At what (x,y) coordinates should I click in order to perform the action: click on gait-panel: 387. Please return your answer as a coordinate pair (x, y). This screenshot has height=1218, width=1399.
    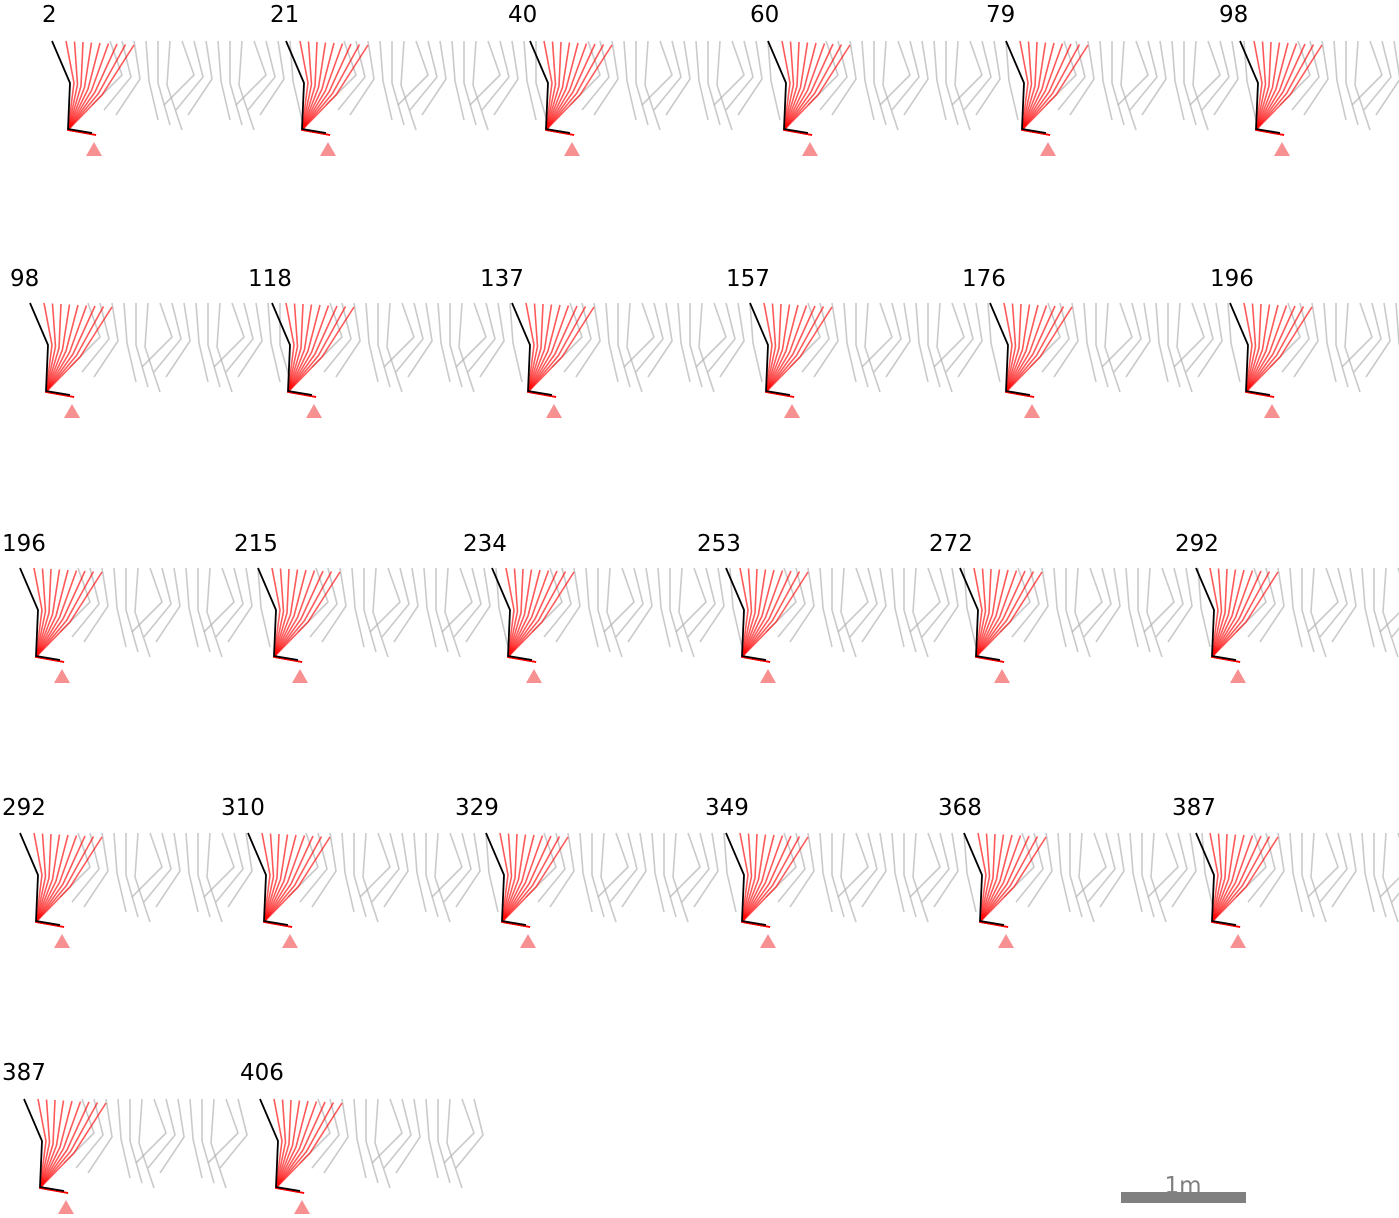
    Looking at the image, I should click on (125, 1137).